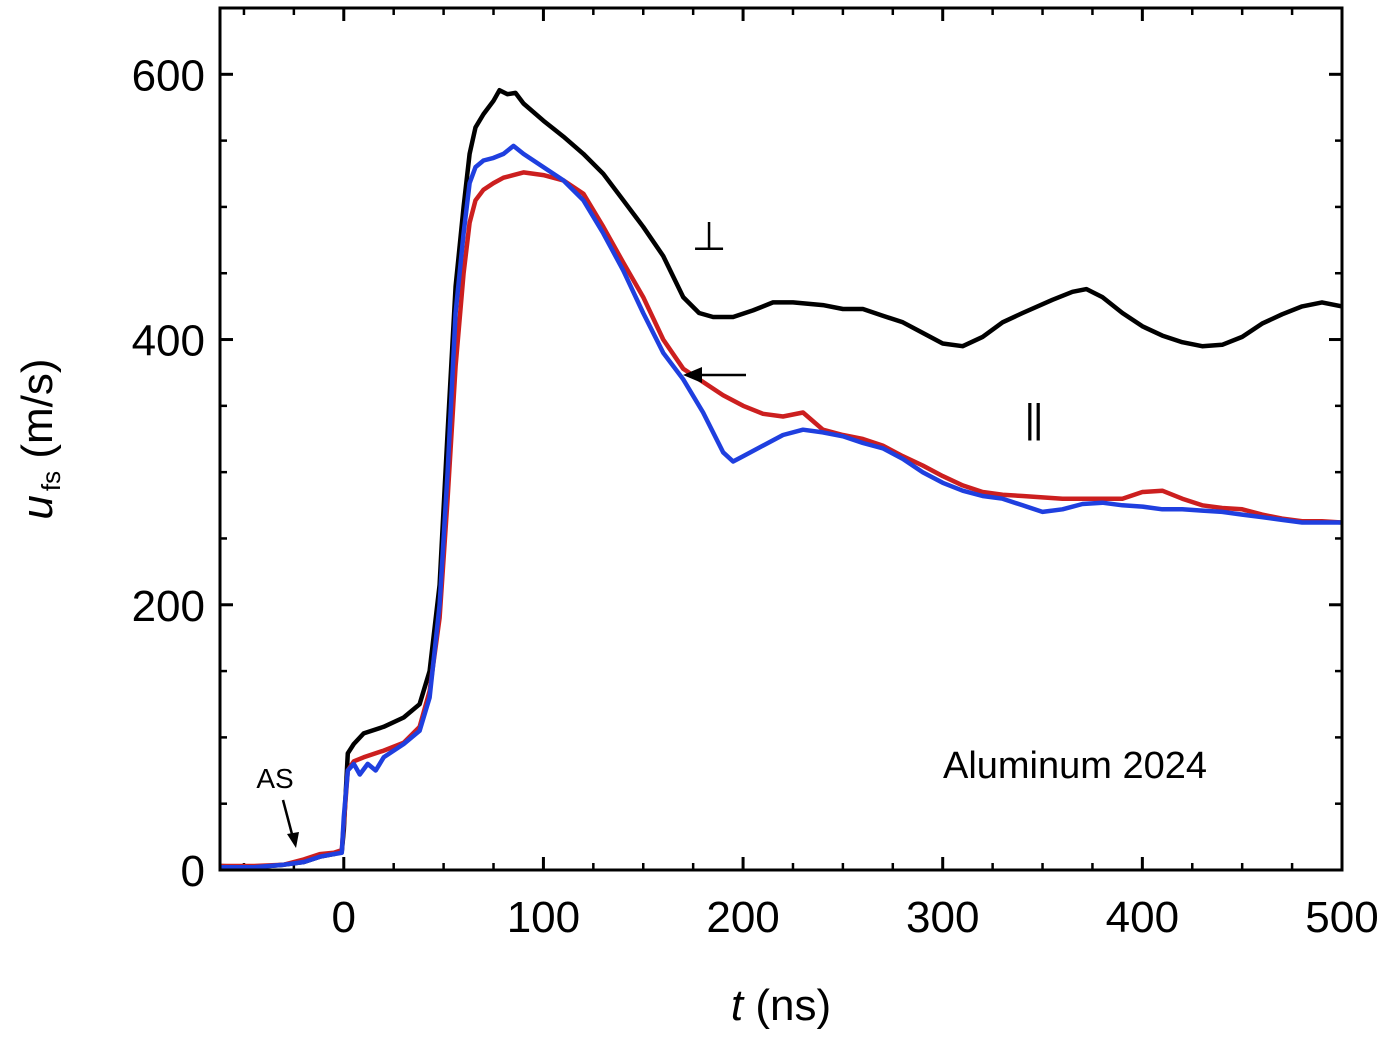 This screenshot has width=1400, height=1039. Describe the element at coordinates (51, 481) in the screenshot. I see `y-axis-sub: fs` at that location.